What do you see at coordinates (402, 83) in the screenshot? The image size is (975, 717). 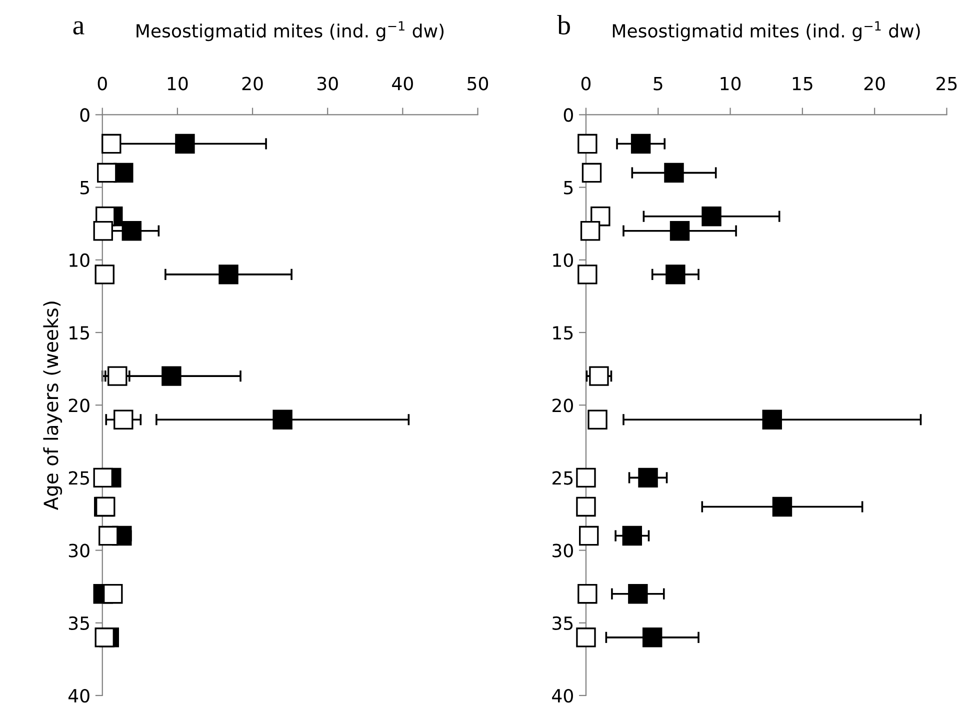 I see `x-tick-label: 40` at bounding box center [402, 83].